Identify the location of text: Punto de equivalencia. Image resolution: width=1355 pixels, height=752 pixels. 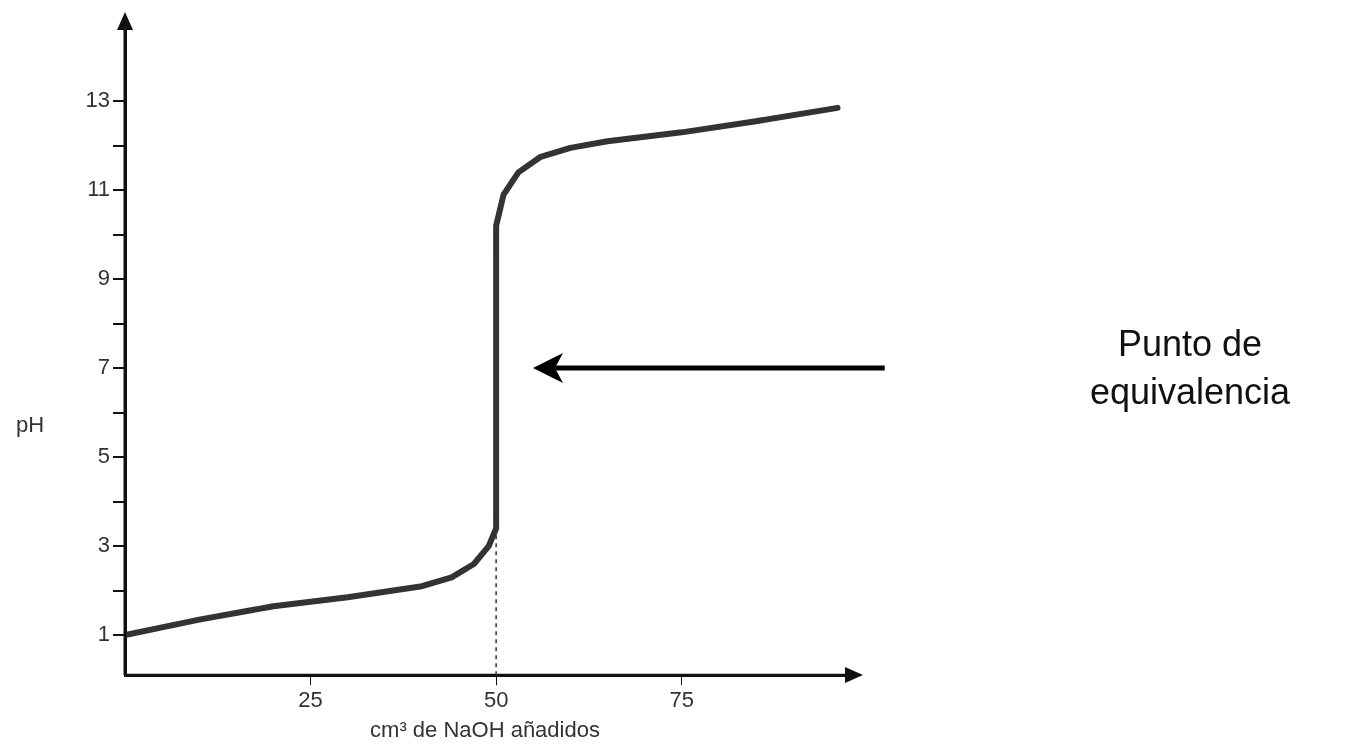
(1190, 367).